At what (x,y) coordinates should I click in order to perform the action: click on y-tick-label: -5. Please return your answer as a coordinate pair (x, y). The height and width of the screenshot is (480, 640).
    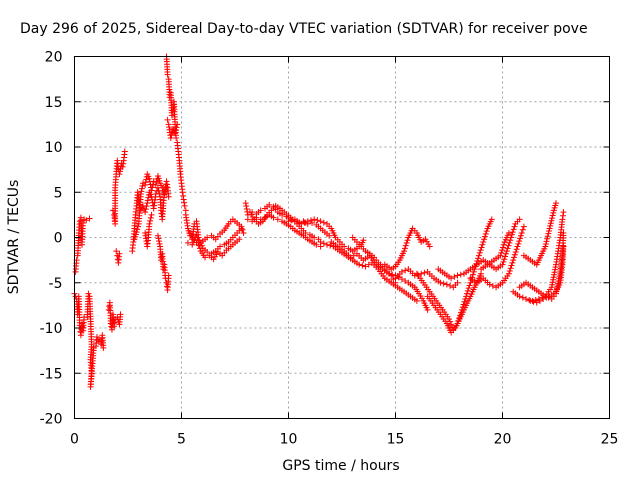
    Looking at the image, I should click on (56, 284).